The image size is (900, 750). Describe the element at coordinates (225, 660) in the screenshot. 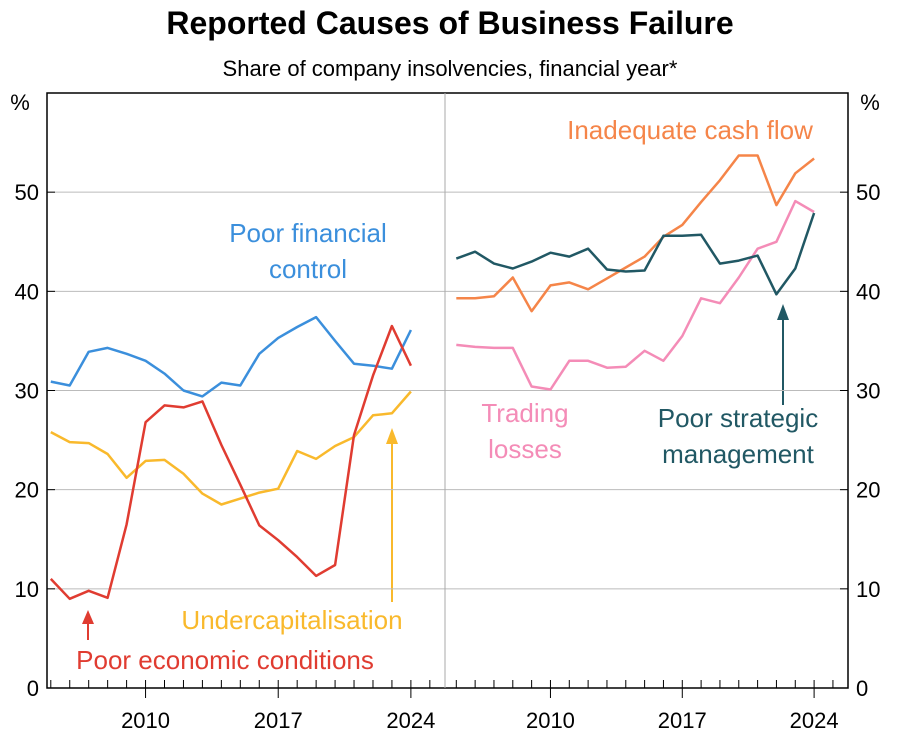

I see `series-label: Poor economic conditions` at that location.